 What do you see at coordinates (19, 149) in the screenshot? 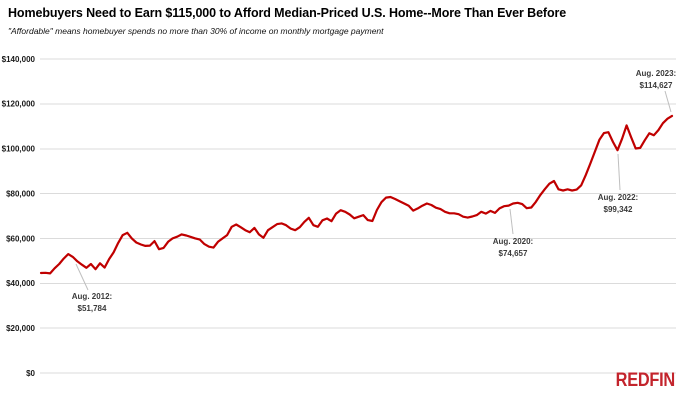
I see `y-axis-tick-label: $100,000` at bounding box center [19, 149].